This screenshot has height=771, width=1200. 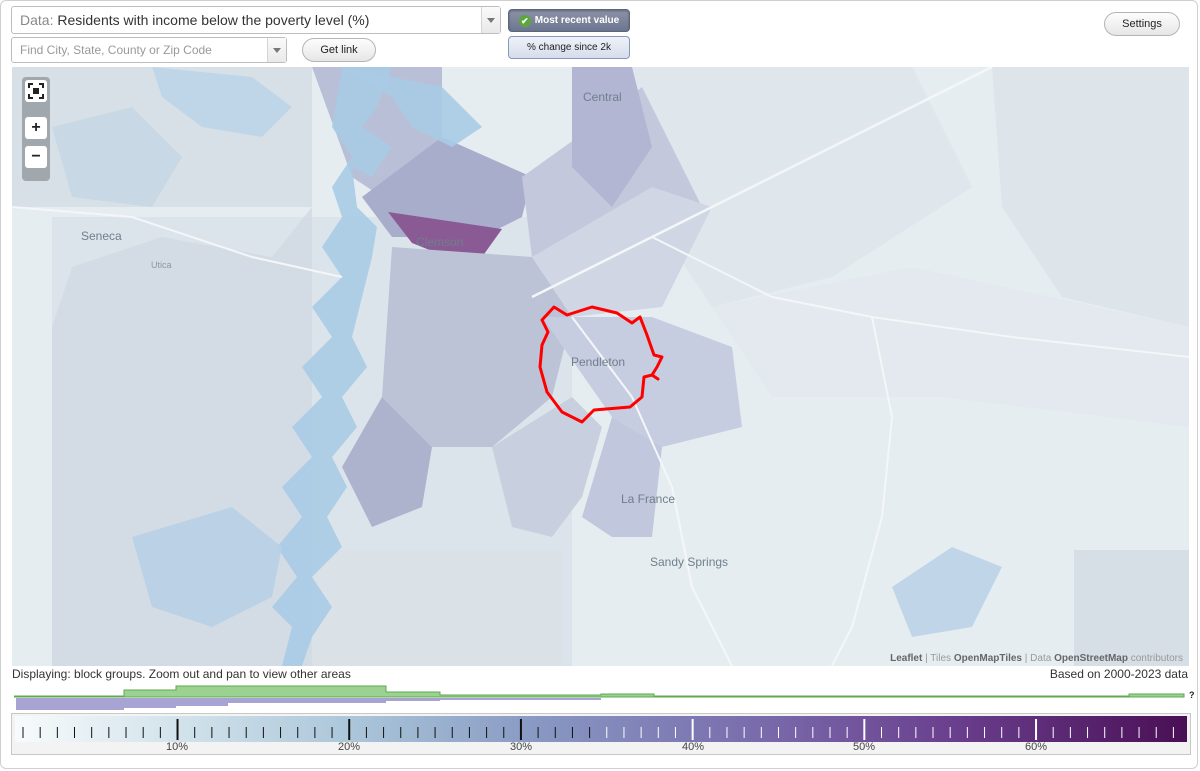 What do you see at coordinates (906, 658) in the screenshot?
I see `leaflet-link: Leaflet` at bounding box center [906, 658].